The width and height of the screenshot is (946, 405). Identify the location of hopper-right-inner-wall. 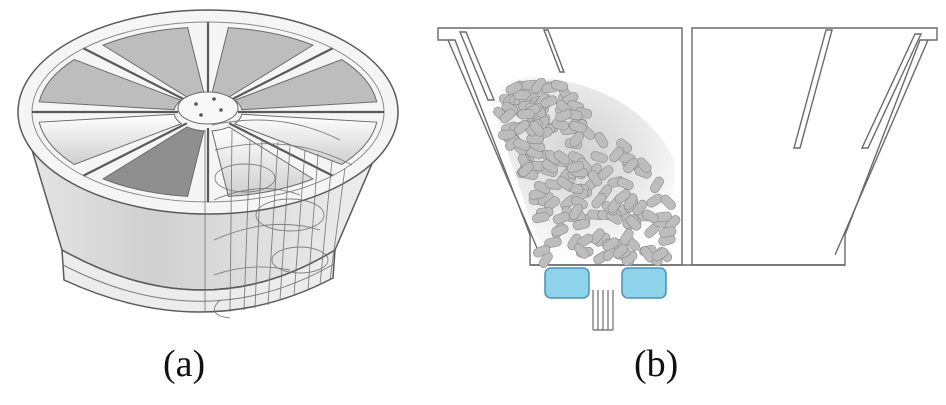
(881, 147).